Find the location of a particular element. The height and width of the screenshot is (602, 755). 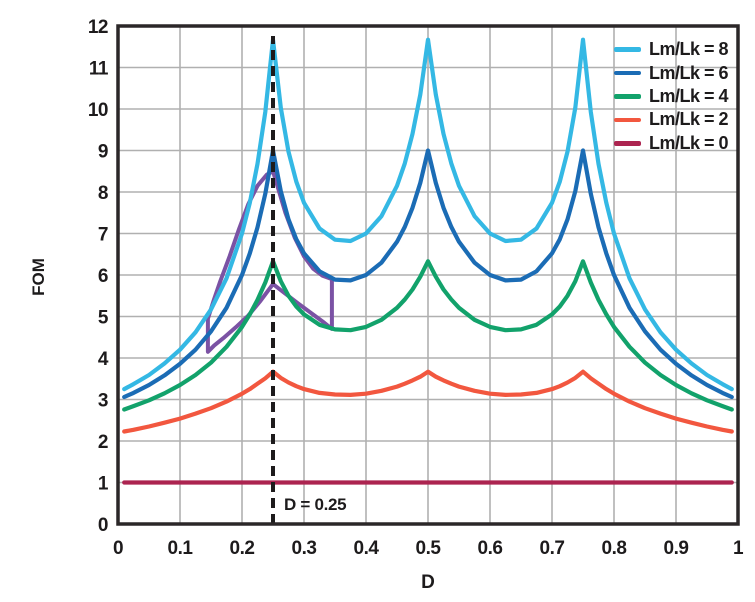

x-tick-label: 0.6 is located at coordinates (490, 548).